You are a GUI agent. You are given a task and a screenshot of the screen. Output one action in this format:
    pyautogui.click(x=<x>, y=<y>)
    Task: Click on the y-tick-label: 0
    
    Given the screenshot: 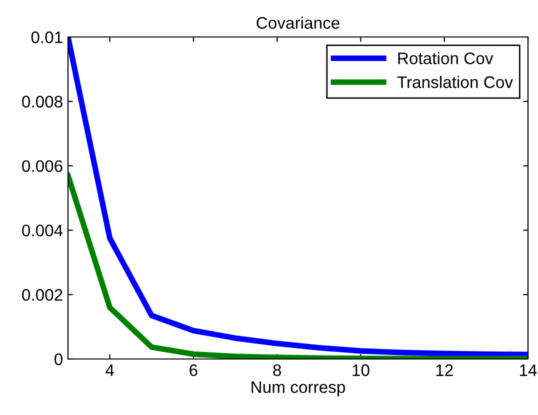 What is the action you would take?
    pyautogui.click(x=58, y=359)
    